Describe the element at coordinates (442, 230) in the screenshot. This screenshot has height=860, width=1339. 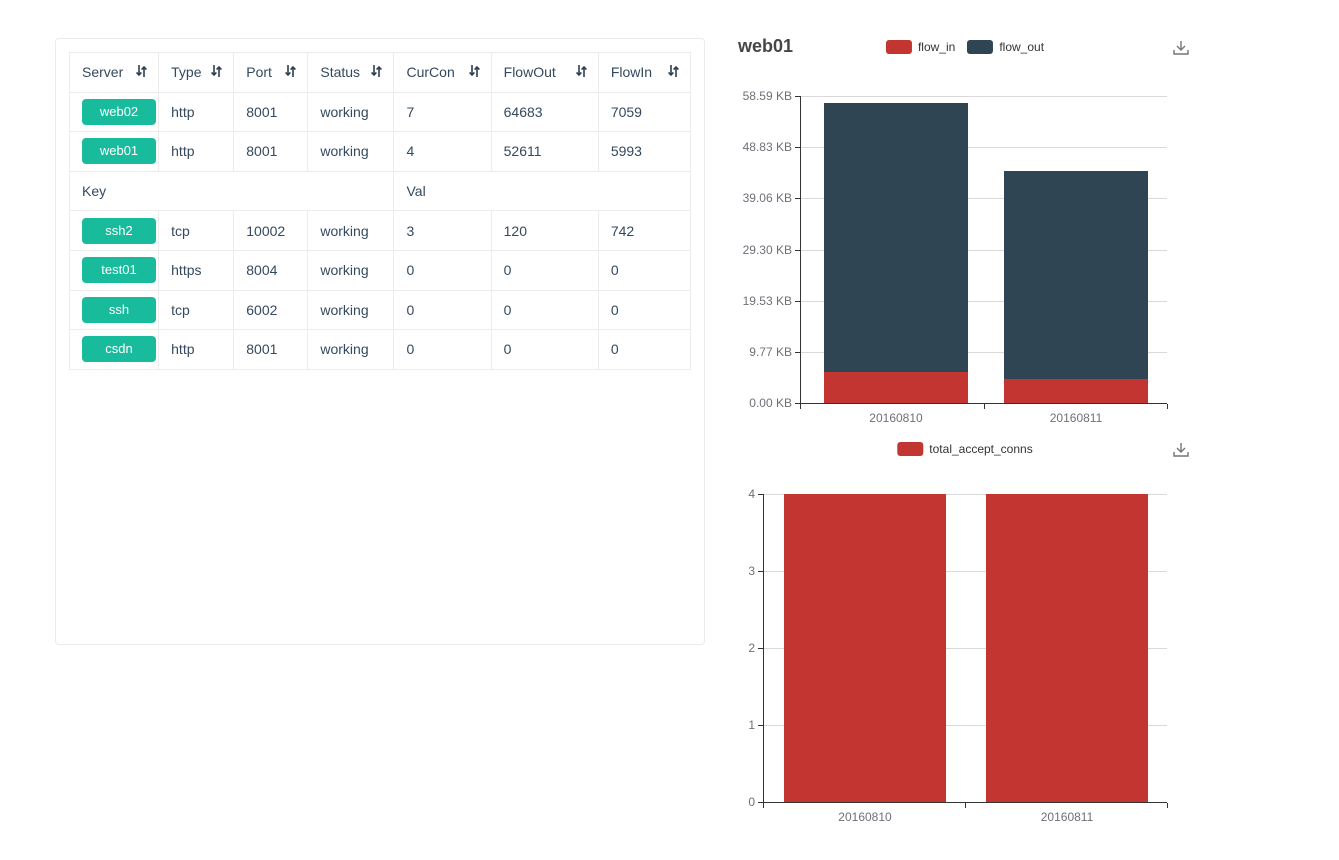
I see `cell-curcon: 3` at that location.